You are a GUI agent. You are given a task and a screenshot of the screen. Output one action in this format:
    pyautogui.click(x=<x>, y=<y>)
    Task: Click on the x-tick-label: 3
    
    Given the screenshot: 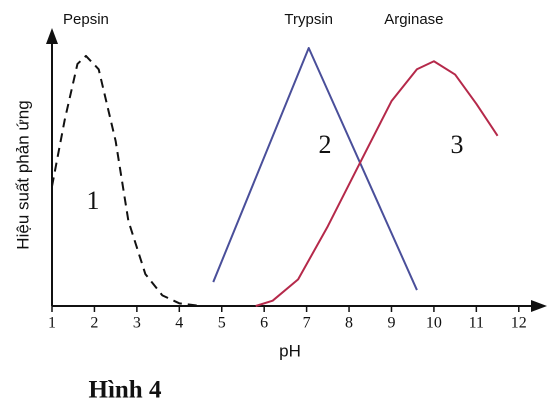 What is the action you would take?
    pyautogui.click(x=137, y=323)
    